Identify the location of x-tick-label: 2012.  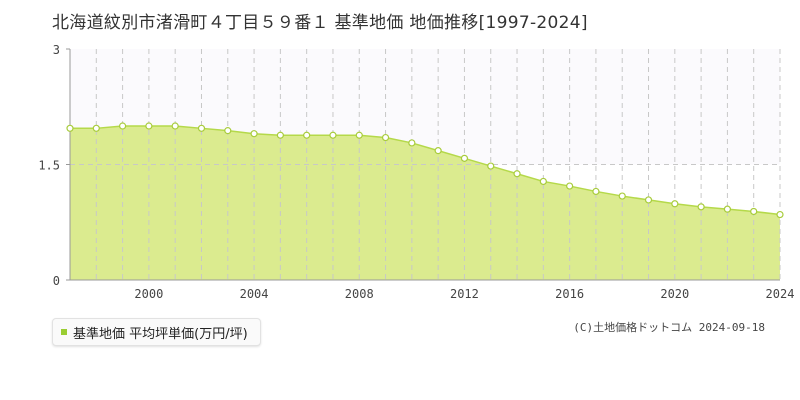
(464, 294).